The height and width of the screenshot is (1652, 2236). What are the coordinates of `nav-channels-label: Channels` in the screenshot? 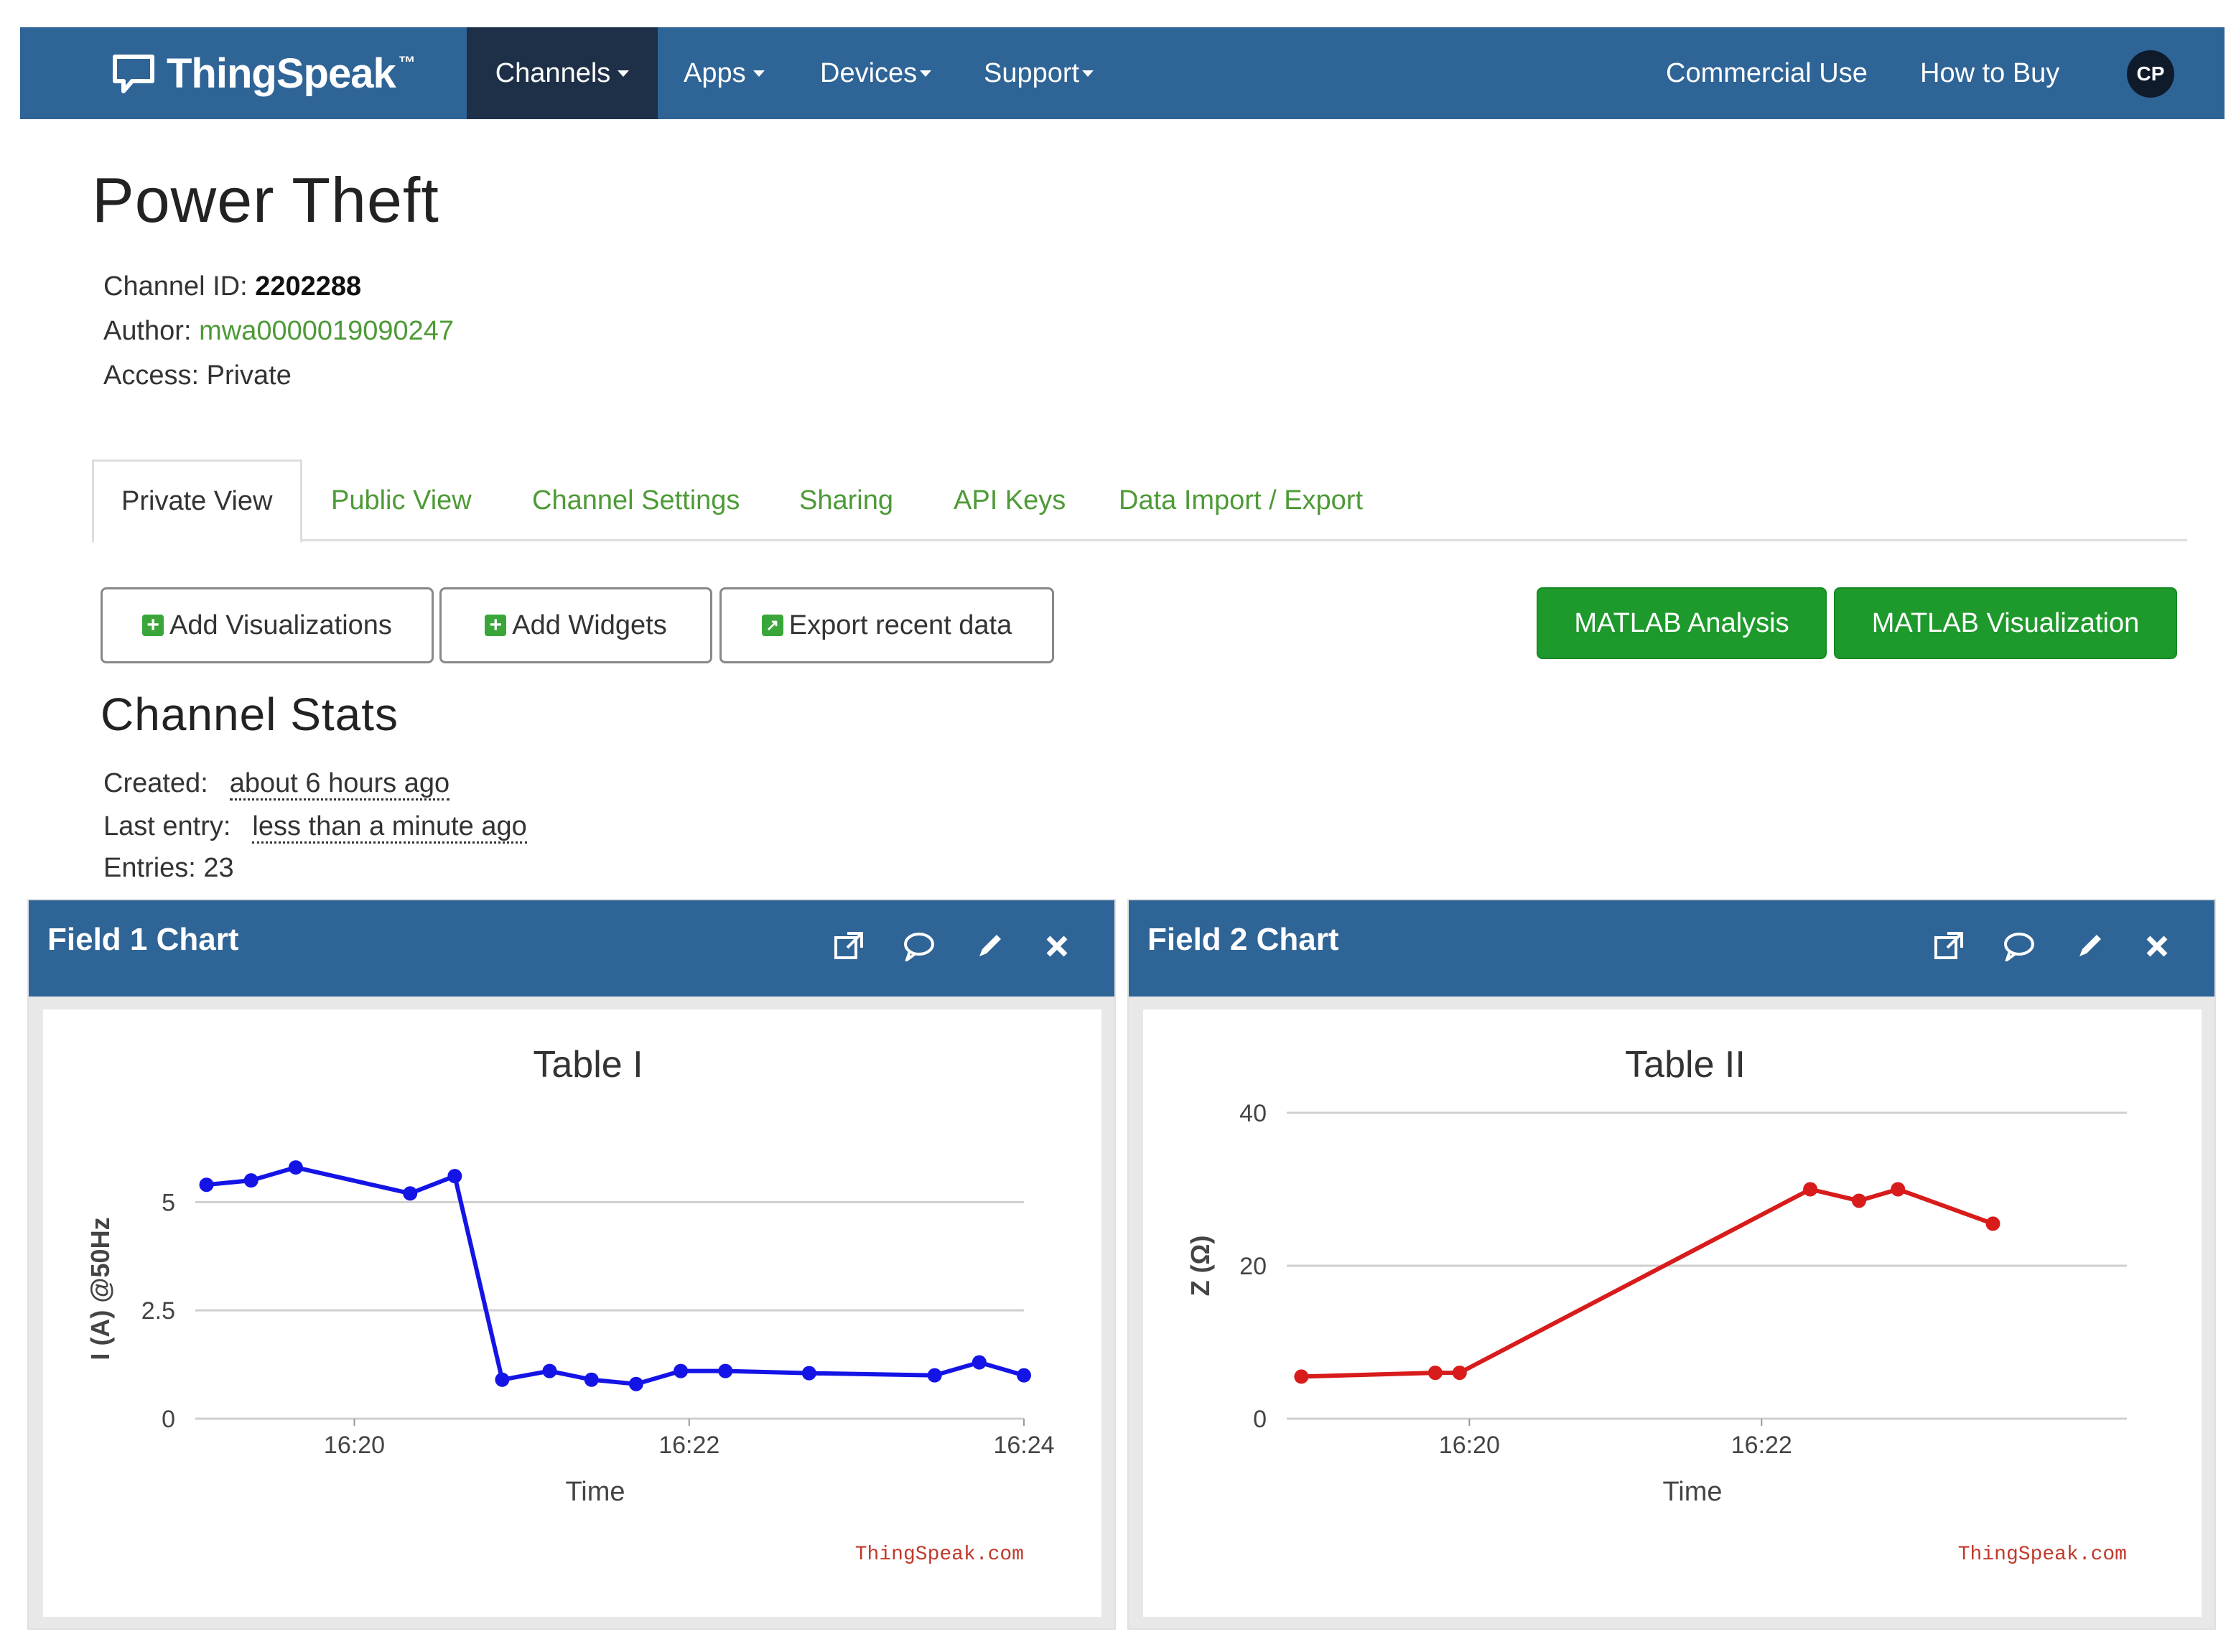 It's located at (553, 72).